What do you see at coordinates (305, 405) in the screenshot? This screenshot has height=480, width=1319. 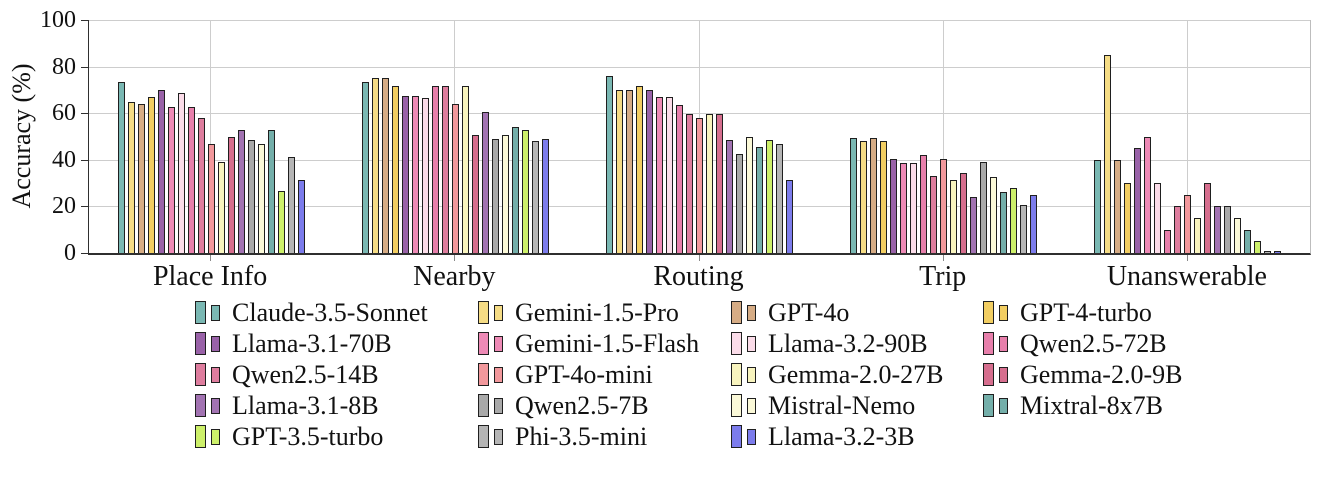 I see `legend-label: Llama-3.1-8B` at bounding box center [305, 405].